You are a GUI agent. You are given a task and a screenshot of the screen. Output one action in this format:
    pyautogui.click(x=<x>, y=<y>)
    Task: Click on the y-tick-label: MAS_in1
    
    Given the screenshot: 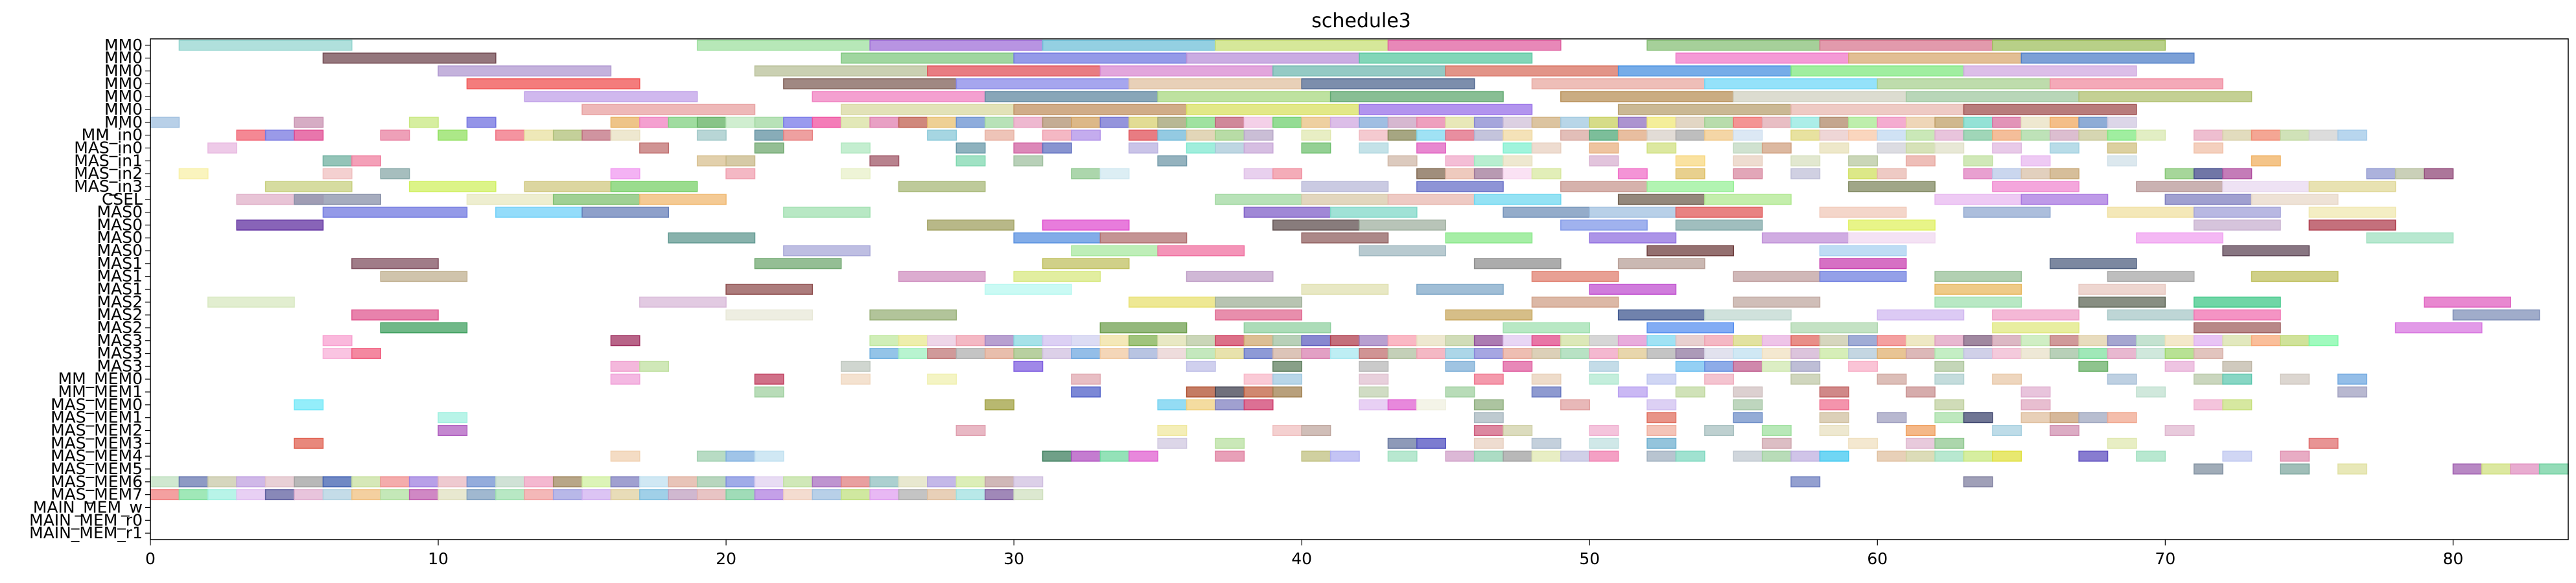 What is the action you would take?
    pyautogui.click(x=108, y=160)
    